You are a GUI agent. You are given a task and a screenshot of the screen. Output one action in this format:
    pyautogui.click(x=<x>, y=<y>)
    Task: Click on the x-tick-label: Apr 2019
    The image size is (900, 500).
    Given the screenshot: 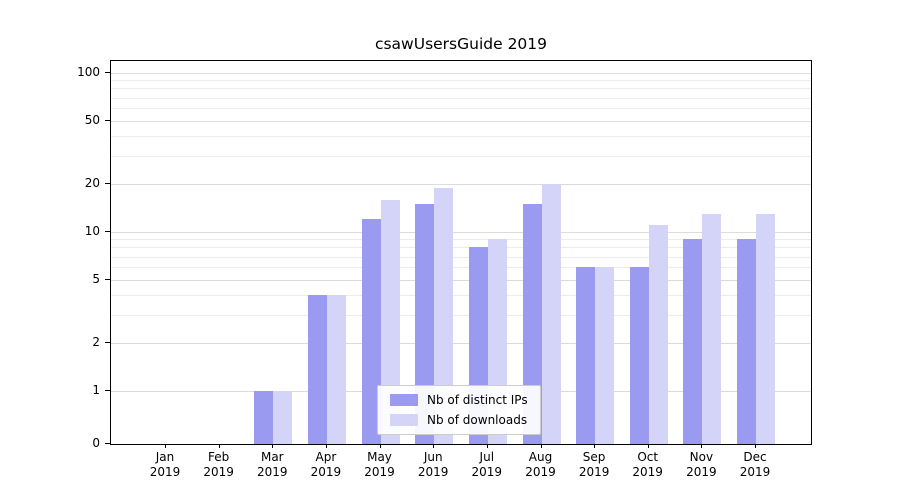 What is the action you would take?
    pyautogui.click(x=326, y=465)
    